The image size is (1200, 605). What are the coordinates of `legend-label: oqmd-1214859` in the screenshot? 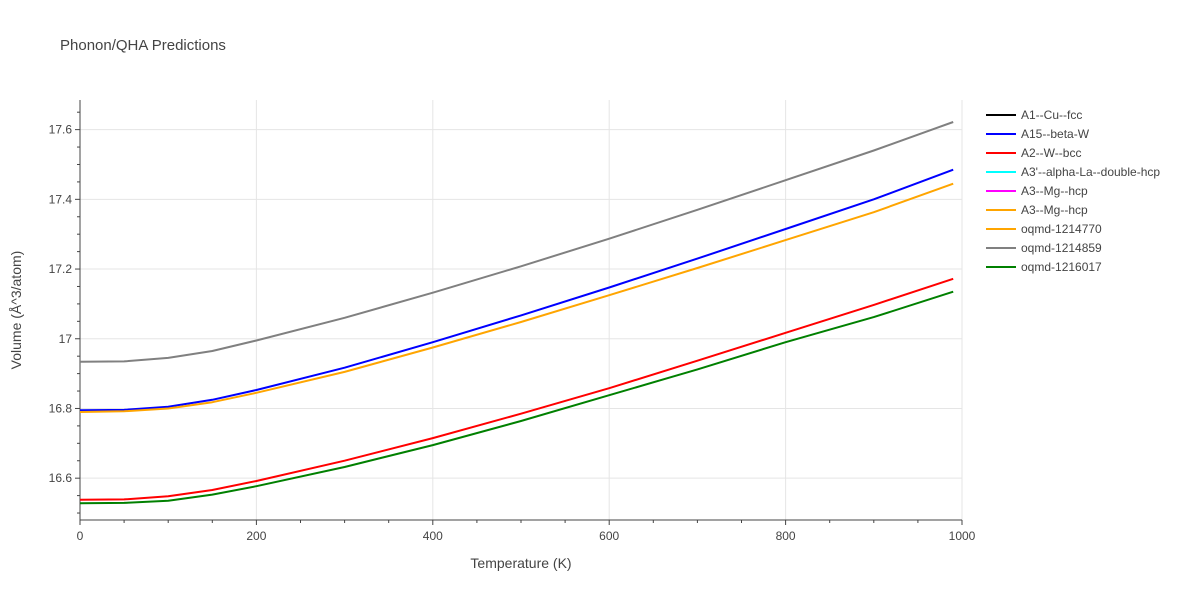 It's located at (1061, 248).